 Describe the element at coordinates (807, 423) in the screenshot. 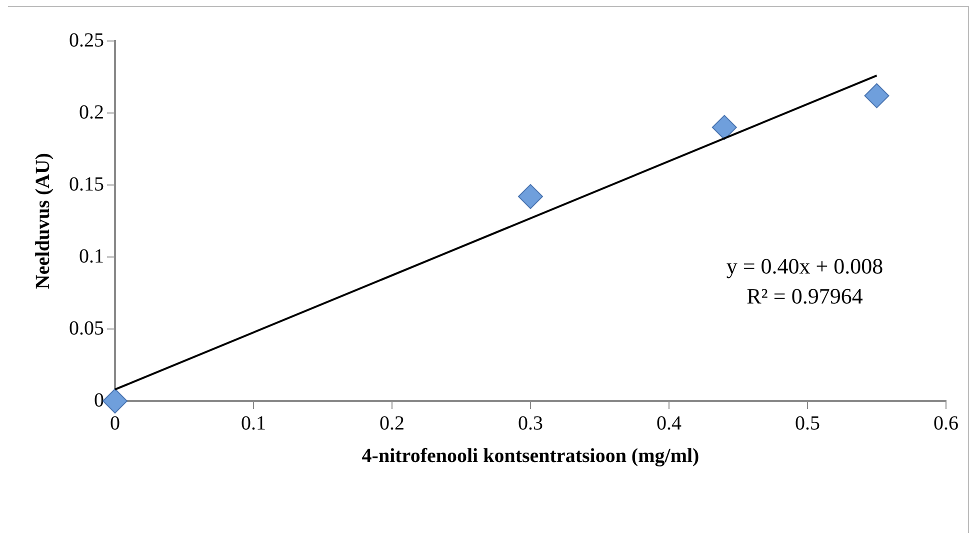

I see `x-tick-label: 0.5` at that location.